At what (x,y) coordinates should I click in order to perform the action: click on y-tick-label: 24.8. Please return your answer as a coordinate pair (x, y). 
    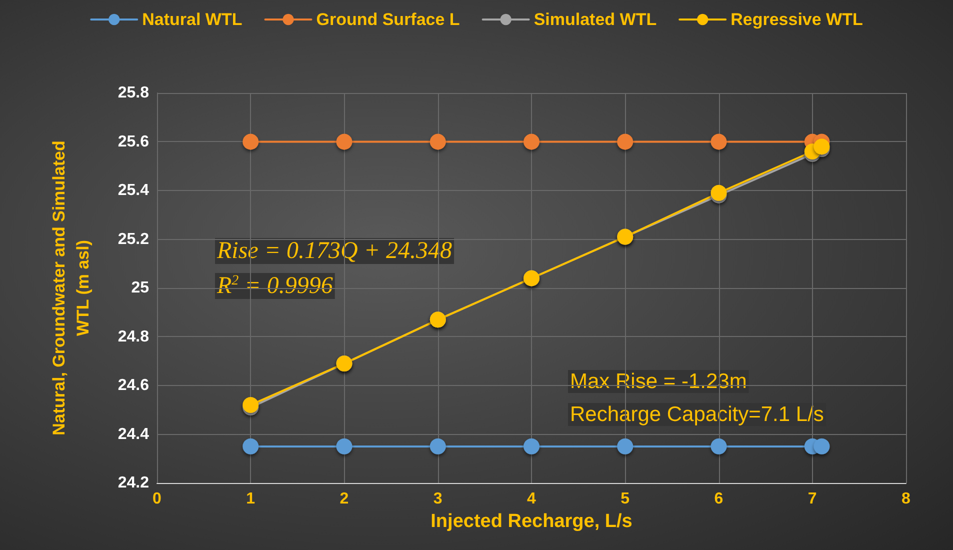
    Looking at the image, I should click on (134, 337).